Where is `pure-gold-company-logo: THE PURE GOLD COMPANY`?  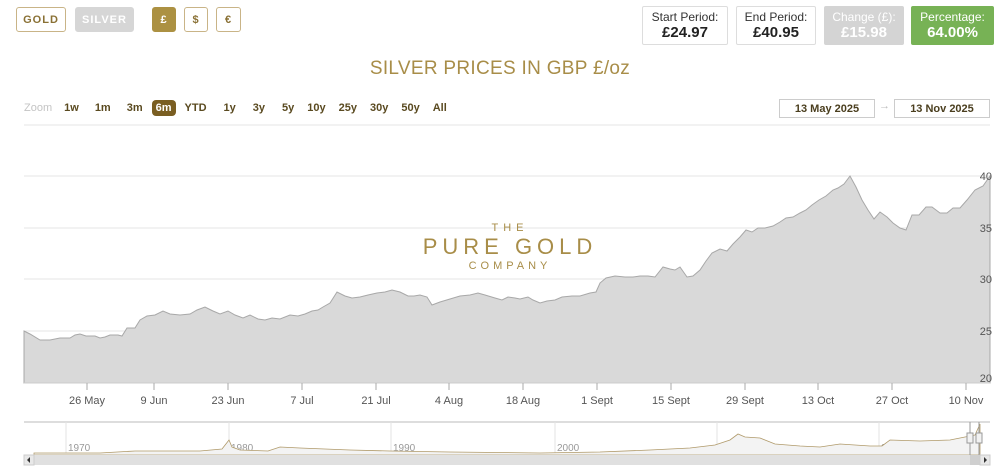
pure-gold-company-logo: THE PURE GOLD COMPANY is located at coordinates (510, 247).